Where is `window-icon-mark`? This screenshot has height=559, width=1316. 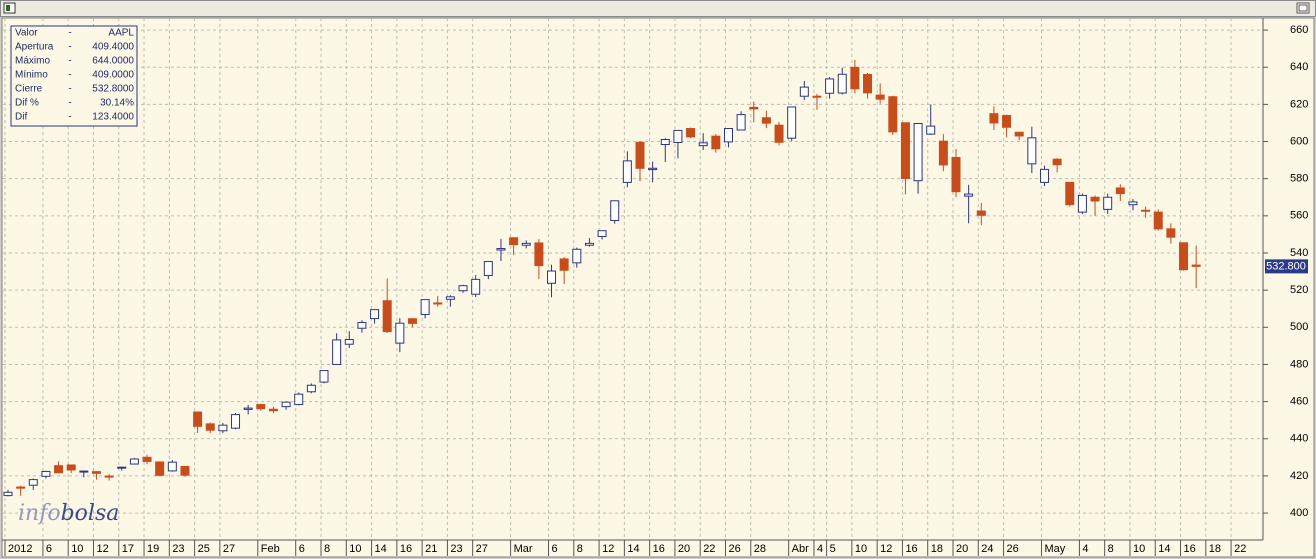
window-icon-mark is located at coordinates (8, 8).